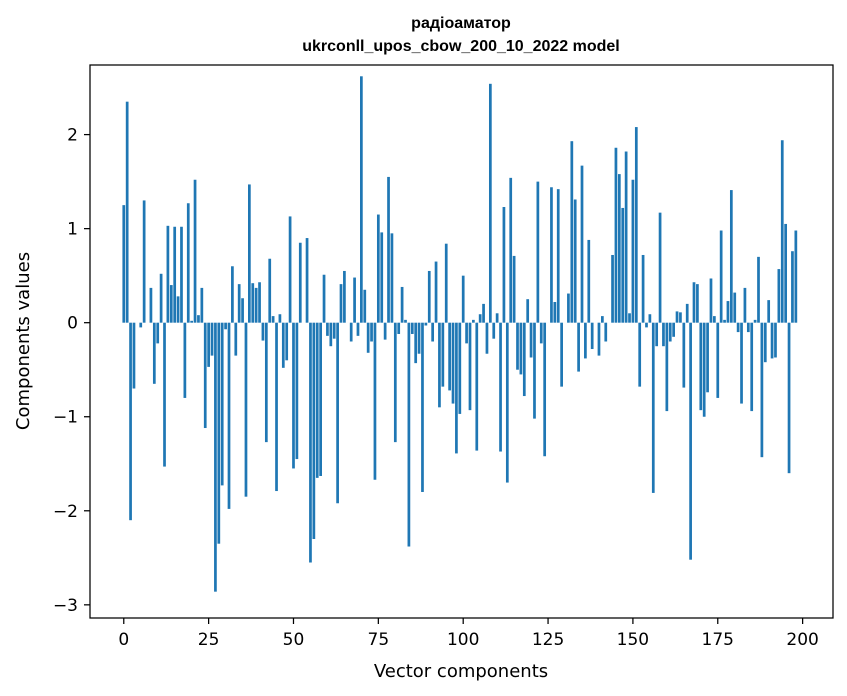  I want to click on y-tick-label: 0, so click(72, 324).